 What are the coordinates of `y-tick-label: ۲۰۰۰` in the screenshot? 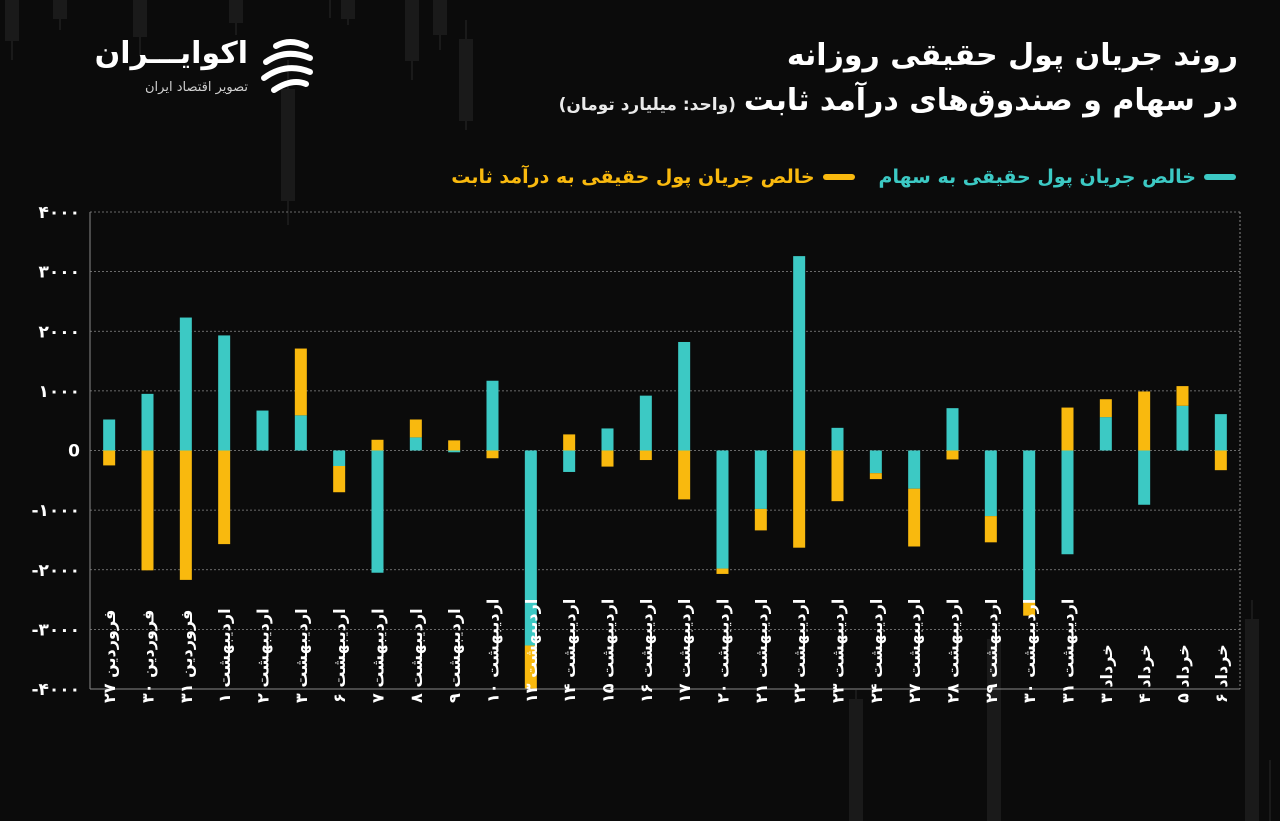 It's located at (59, 332).